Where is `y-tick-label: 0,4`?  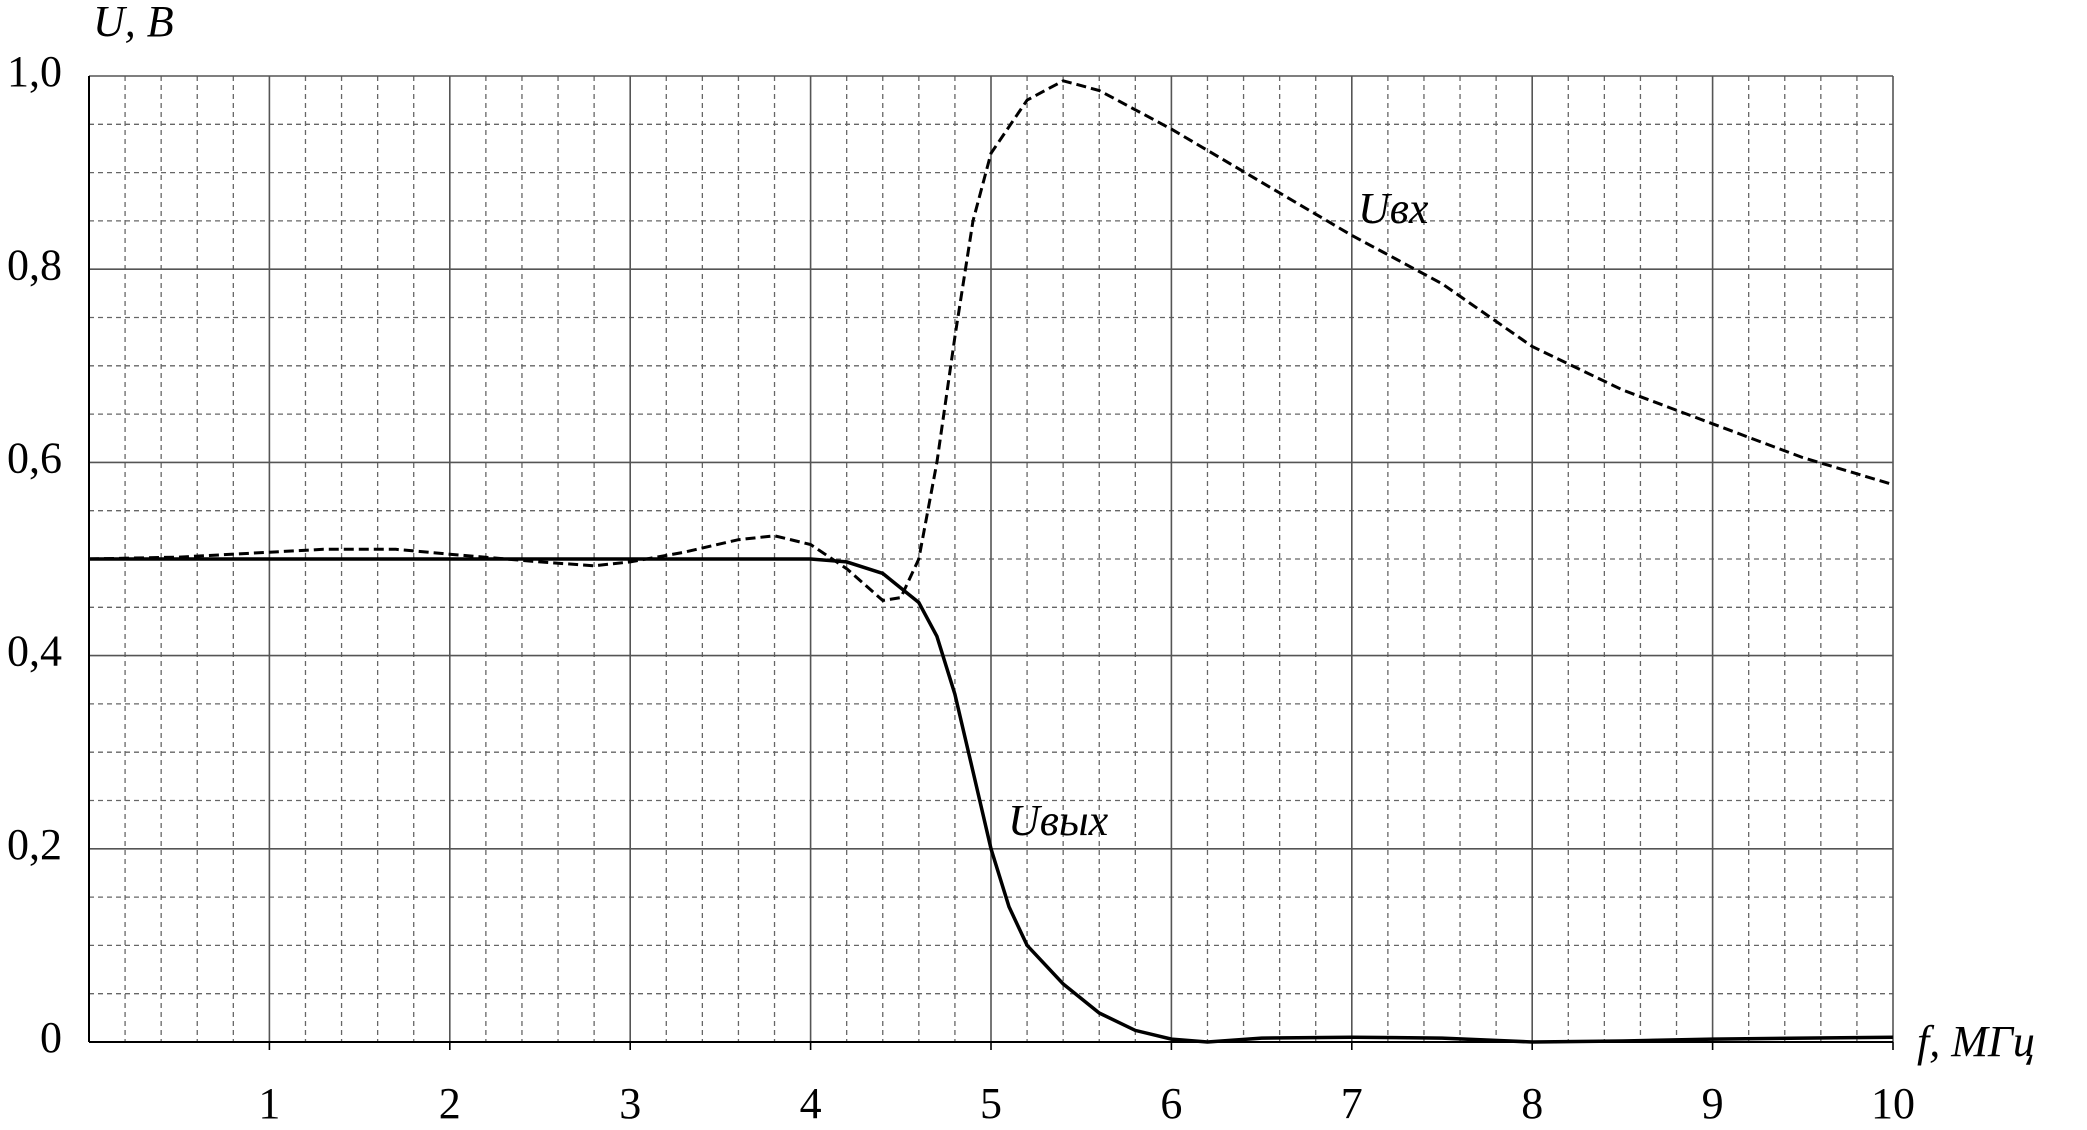
y-tick-label: 0,4 is located at coordinates (34, 651).